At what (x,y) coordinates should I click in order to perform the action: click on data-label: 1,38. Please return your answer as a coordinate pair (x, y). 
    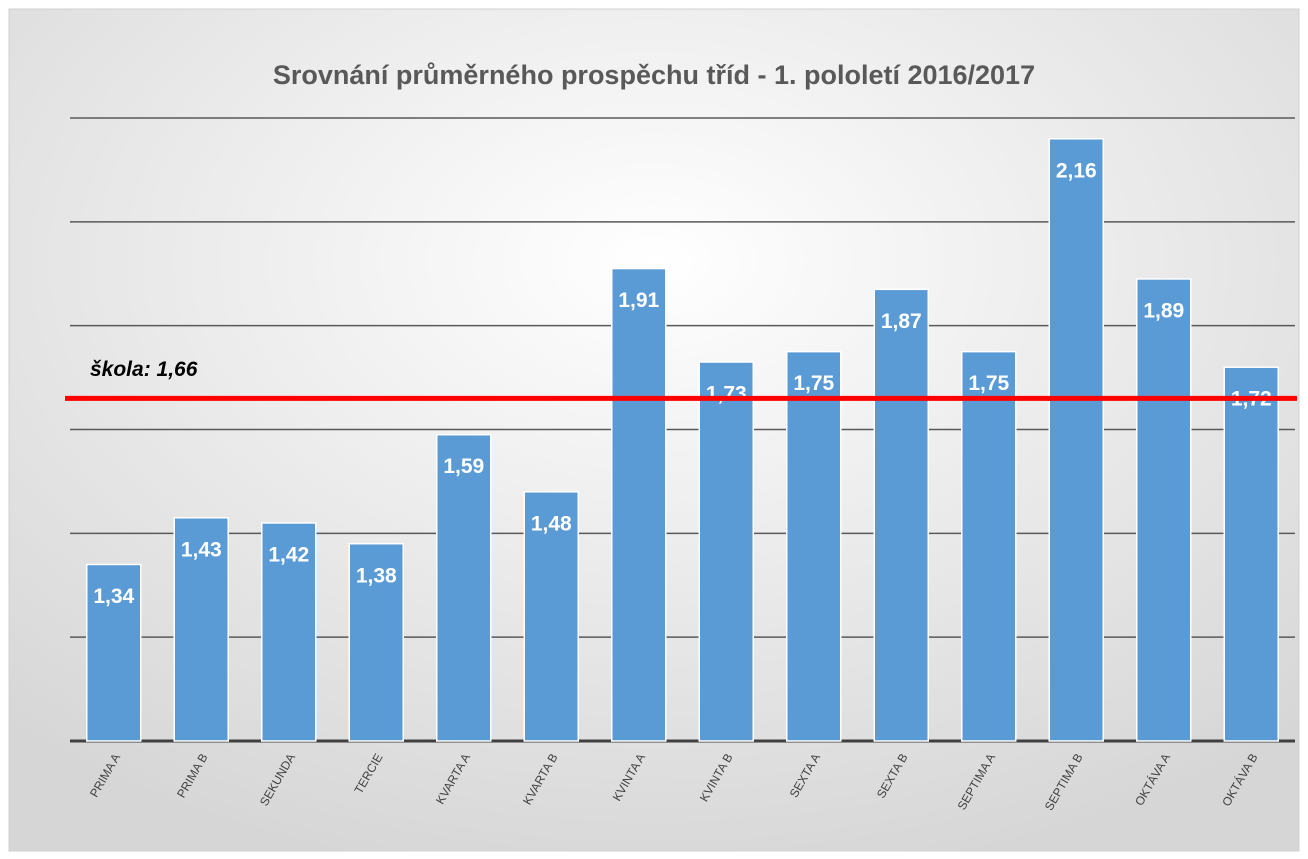
    Looking at the image, I should click on (376, 575).